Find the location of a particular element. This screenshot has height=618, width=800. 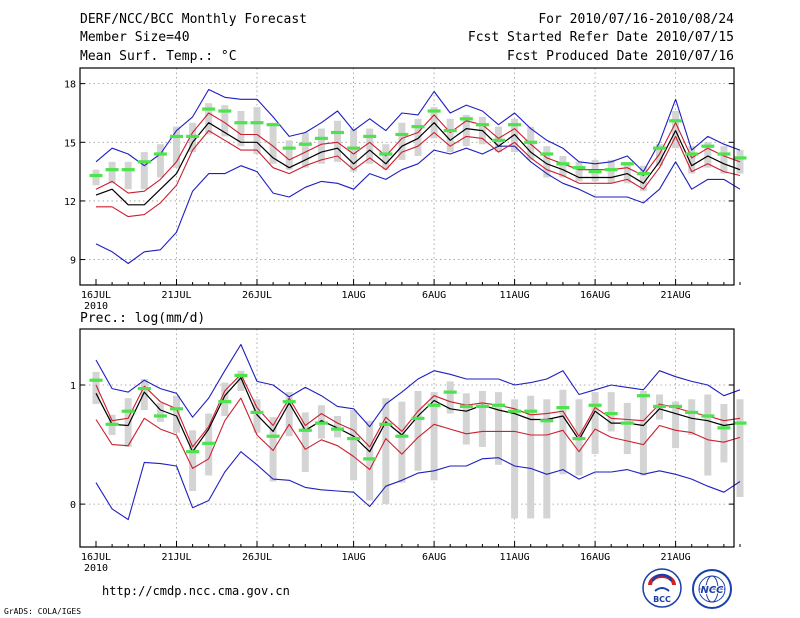

temp-xtick-label-2: 26JUL is located at coordinates (257, 295).